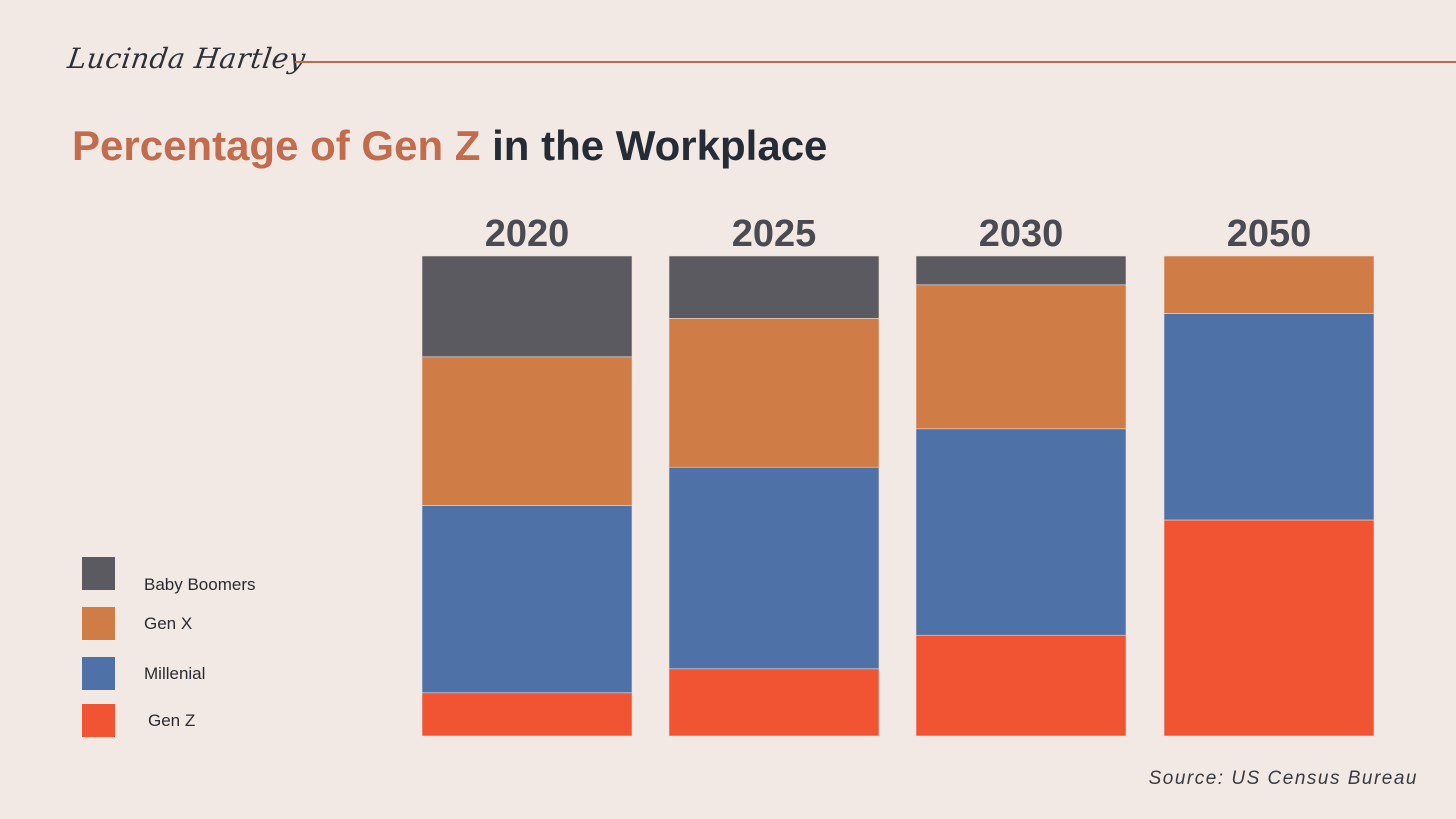 This screenshot has height=819, width=1456. What do you see at coordinates (200, 584) in the screenshot?
I see `legend-label-baby-boomers: Baby Boomers` at bounding box center [200, 584].